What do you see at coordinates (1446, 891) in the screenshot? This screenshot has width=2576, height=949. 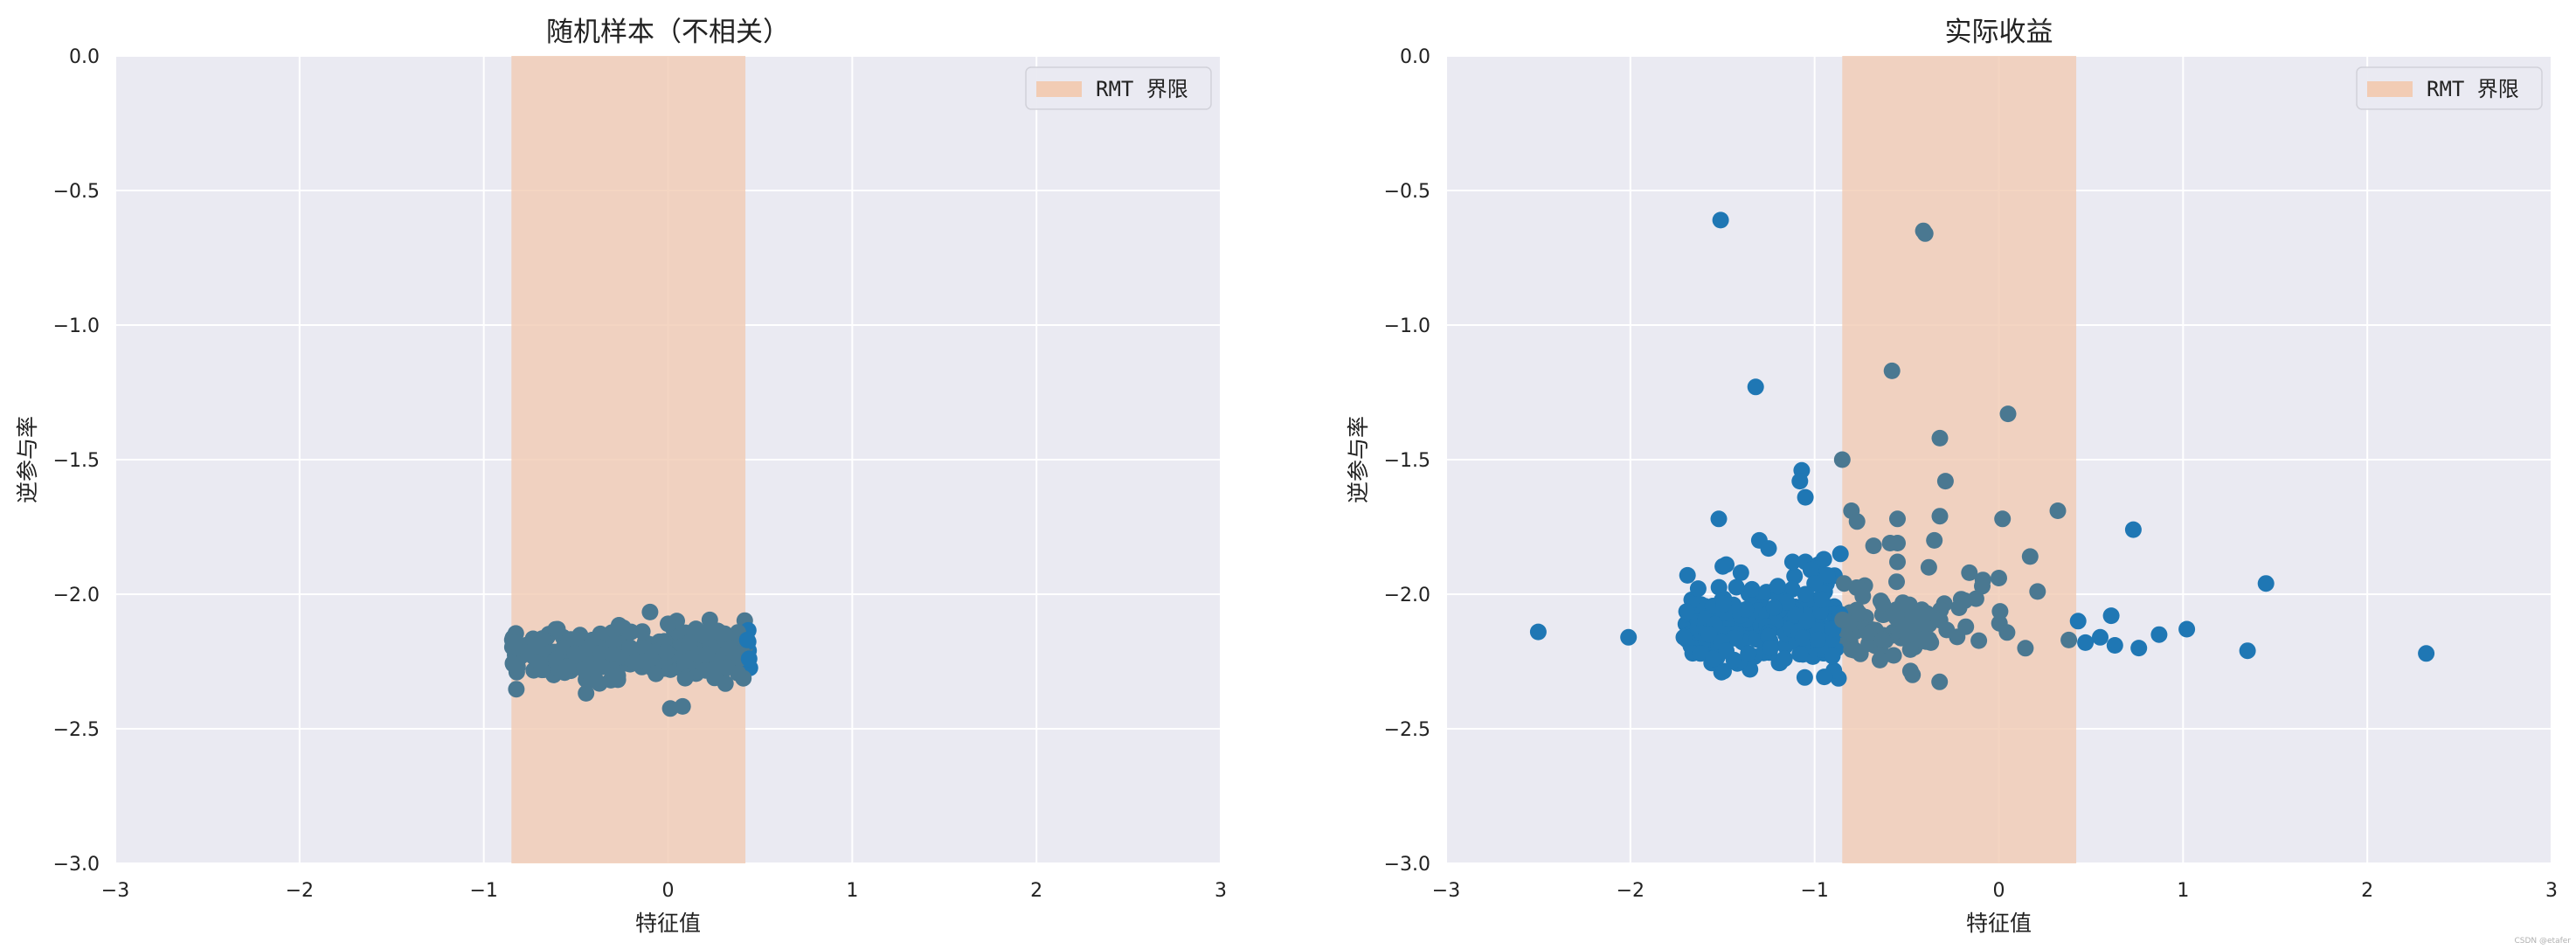 I see `x-tick-label: −3` at bounding box center [1446, 891].